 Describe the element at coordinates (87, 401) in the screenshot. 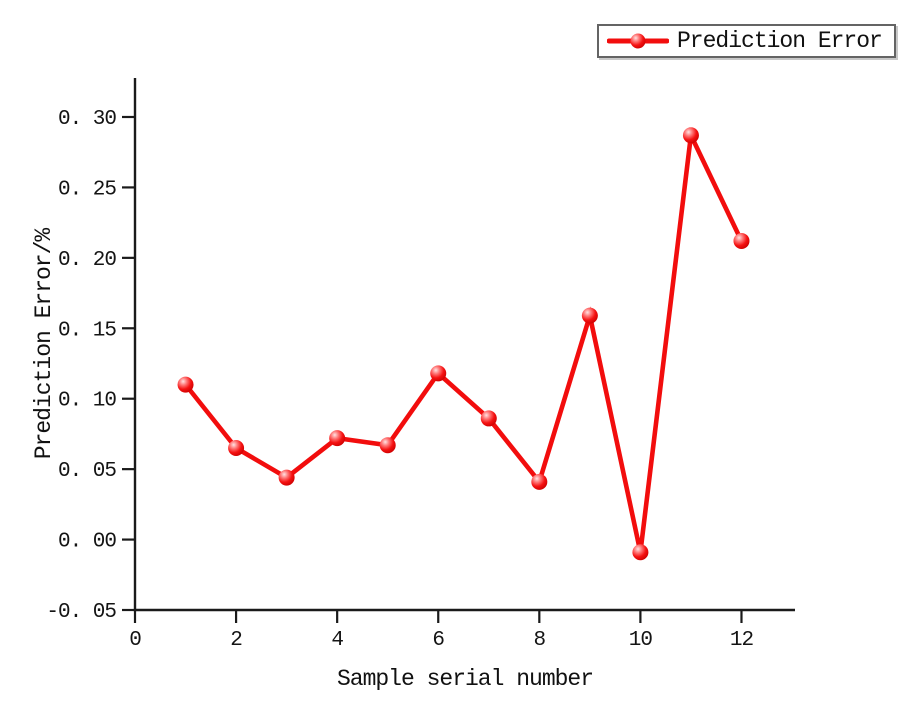

I see `y-tick-label: 0. 10` at that location.